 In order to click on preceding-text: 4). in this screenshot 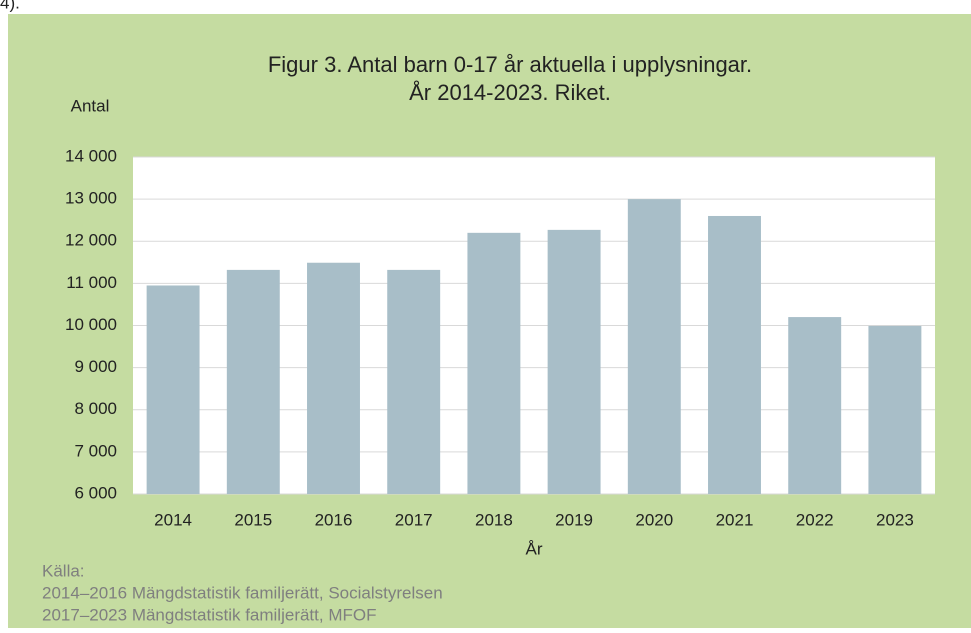, I will do `click(10, 6)`.